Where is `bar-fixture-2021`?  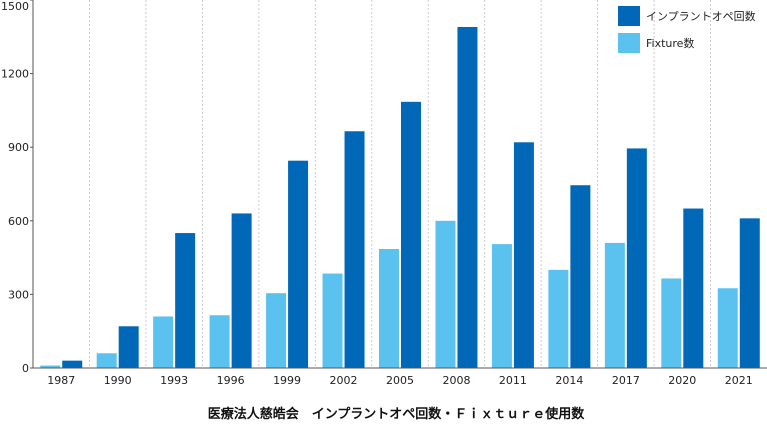 bar-fixture-2021 is located at coordinates (727, 328).